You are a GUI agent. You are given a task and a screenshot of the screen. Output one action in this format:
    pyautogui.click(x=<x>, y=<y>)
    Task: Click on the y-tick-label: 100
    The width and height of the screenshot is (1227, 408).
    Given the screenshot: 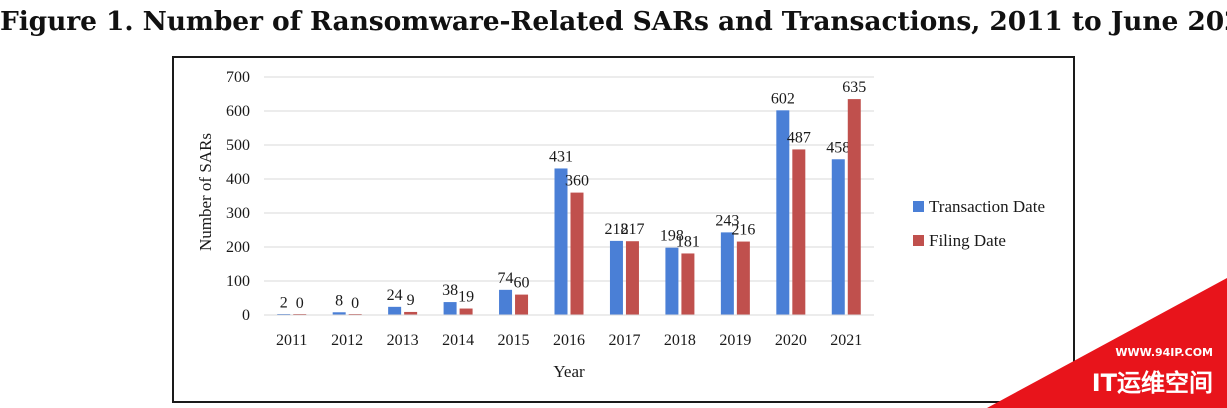 What is the action you would take?
    pyautogui.click(x=238, y=281)
    